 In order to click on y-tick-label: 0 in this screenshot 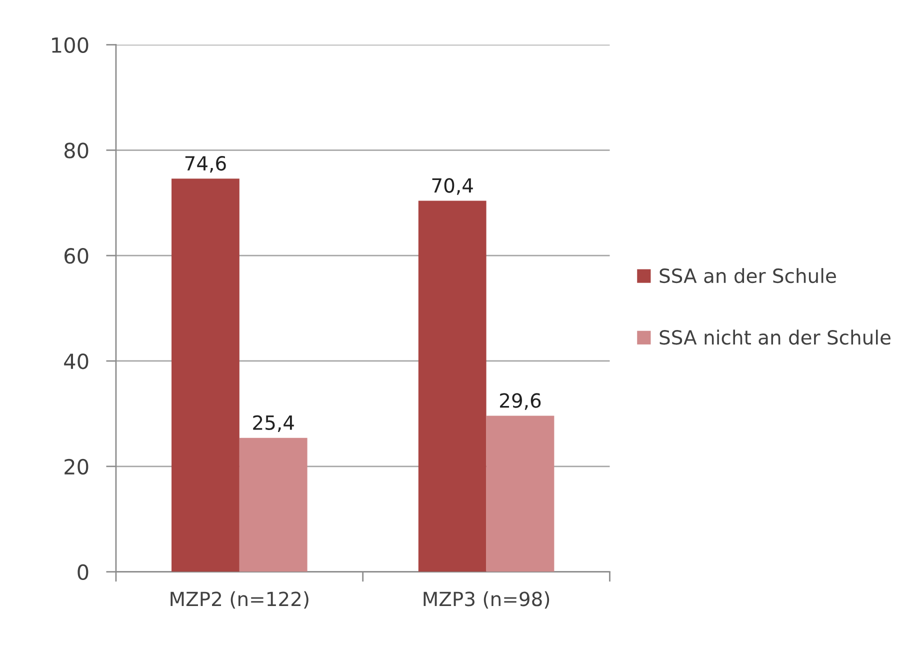, I will do `click(83, 572)`.